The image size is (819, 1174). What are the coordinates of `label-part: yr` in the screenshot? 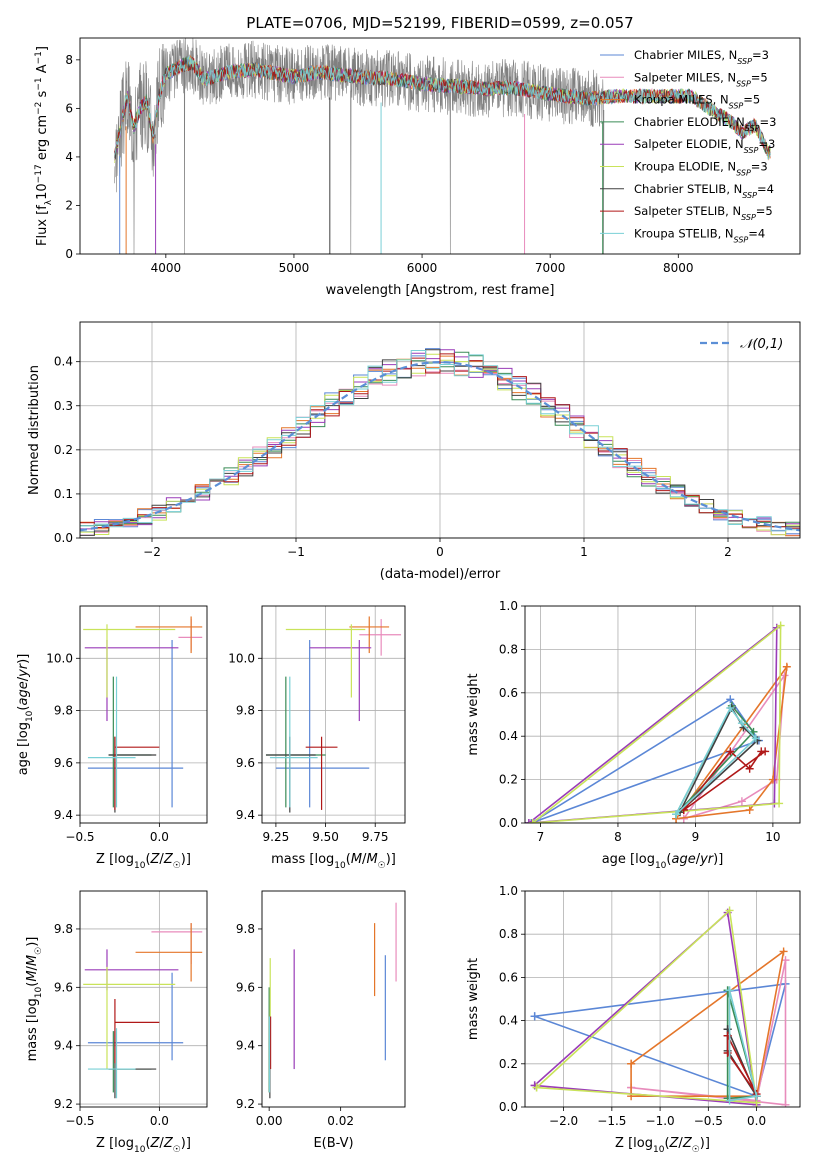 It's located at (707, 859).